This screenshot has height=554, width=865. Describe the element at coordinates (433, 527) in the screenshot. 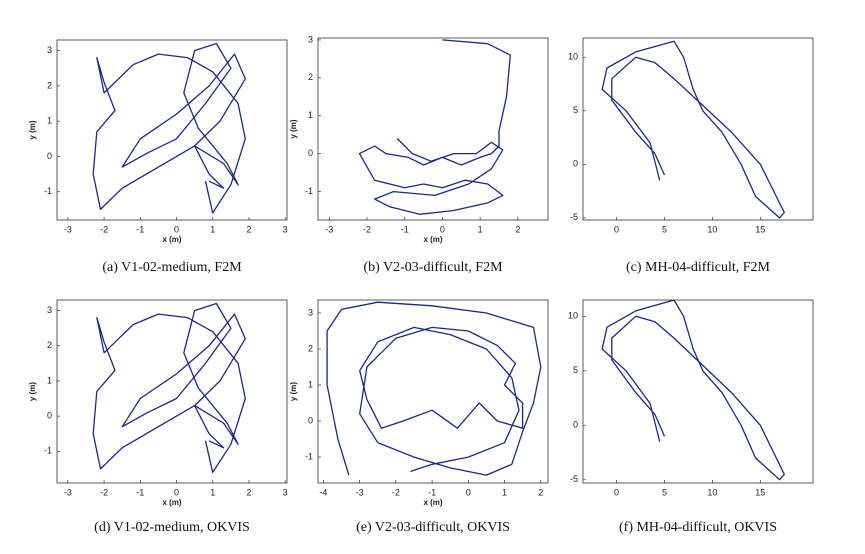

I see `caption: (e) V2-03-difficult, OKVIS` at that location.